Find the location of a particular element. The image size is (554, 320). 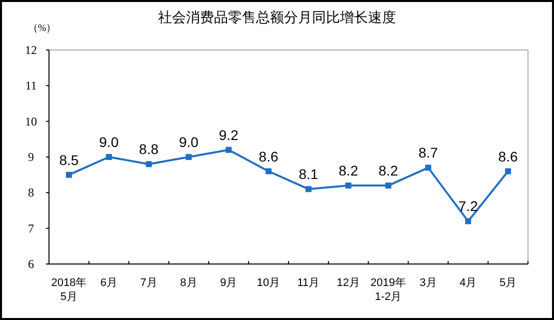

x-tick-label: 10月 is located at coordinates (268, 283).